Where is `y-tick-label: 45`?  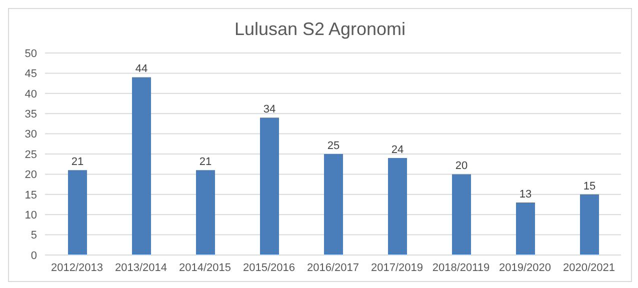 y-tick-label: 45 is located at coordinates (30, 74).